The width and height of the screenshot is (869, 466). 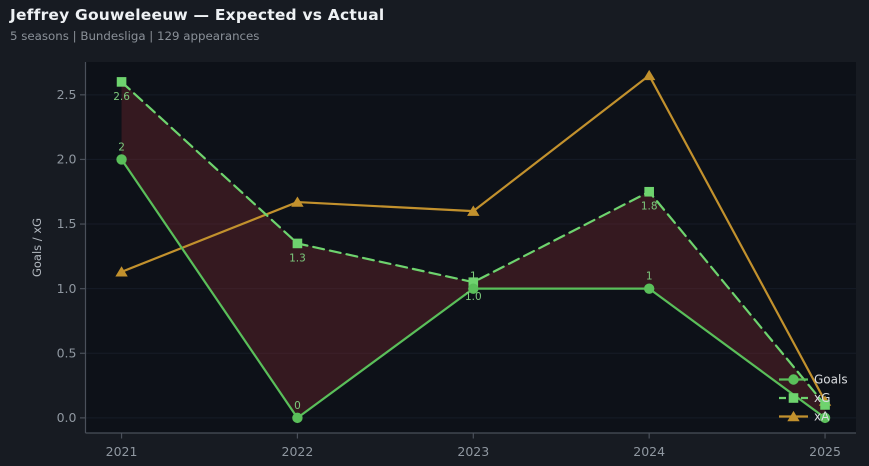 I want to click on y-tick-label: 1.0, so click(x=67, y=288).